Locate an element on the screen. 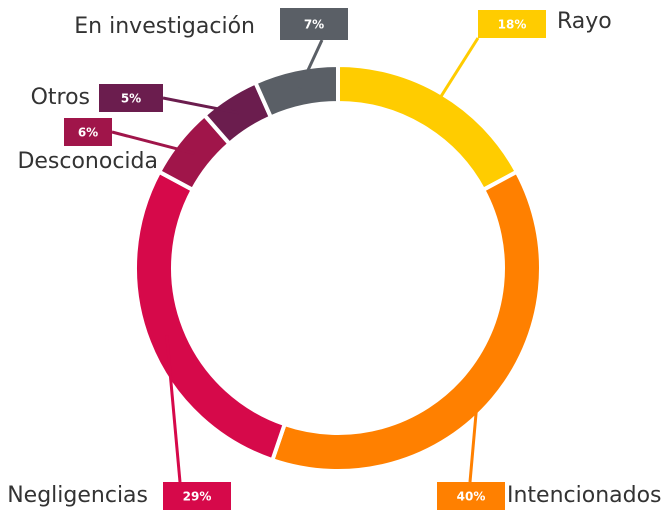 The width and height of the screenshot is (664, 513). value-label: 6% is located at coordinates (88, 133).